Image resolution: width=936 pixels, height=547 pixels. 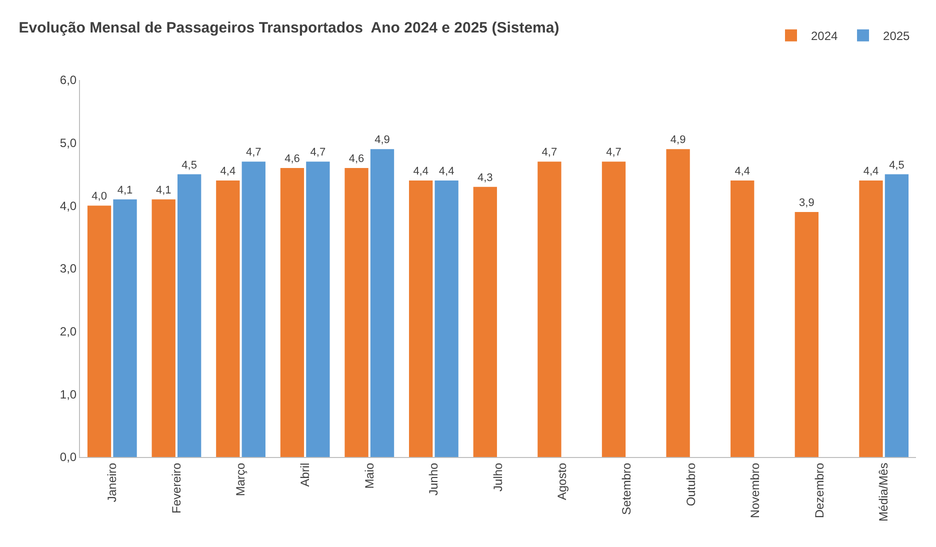 I want to click on y-tick-label: 2,0, so click(x=68, y=331).